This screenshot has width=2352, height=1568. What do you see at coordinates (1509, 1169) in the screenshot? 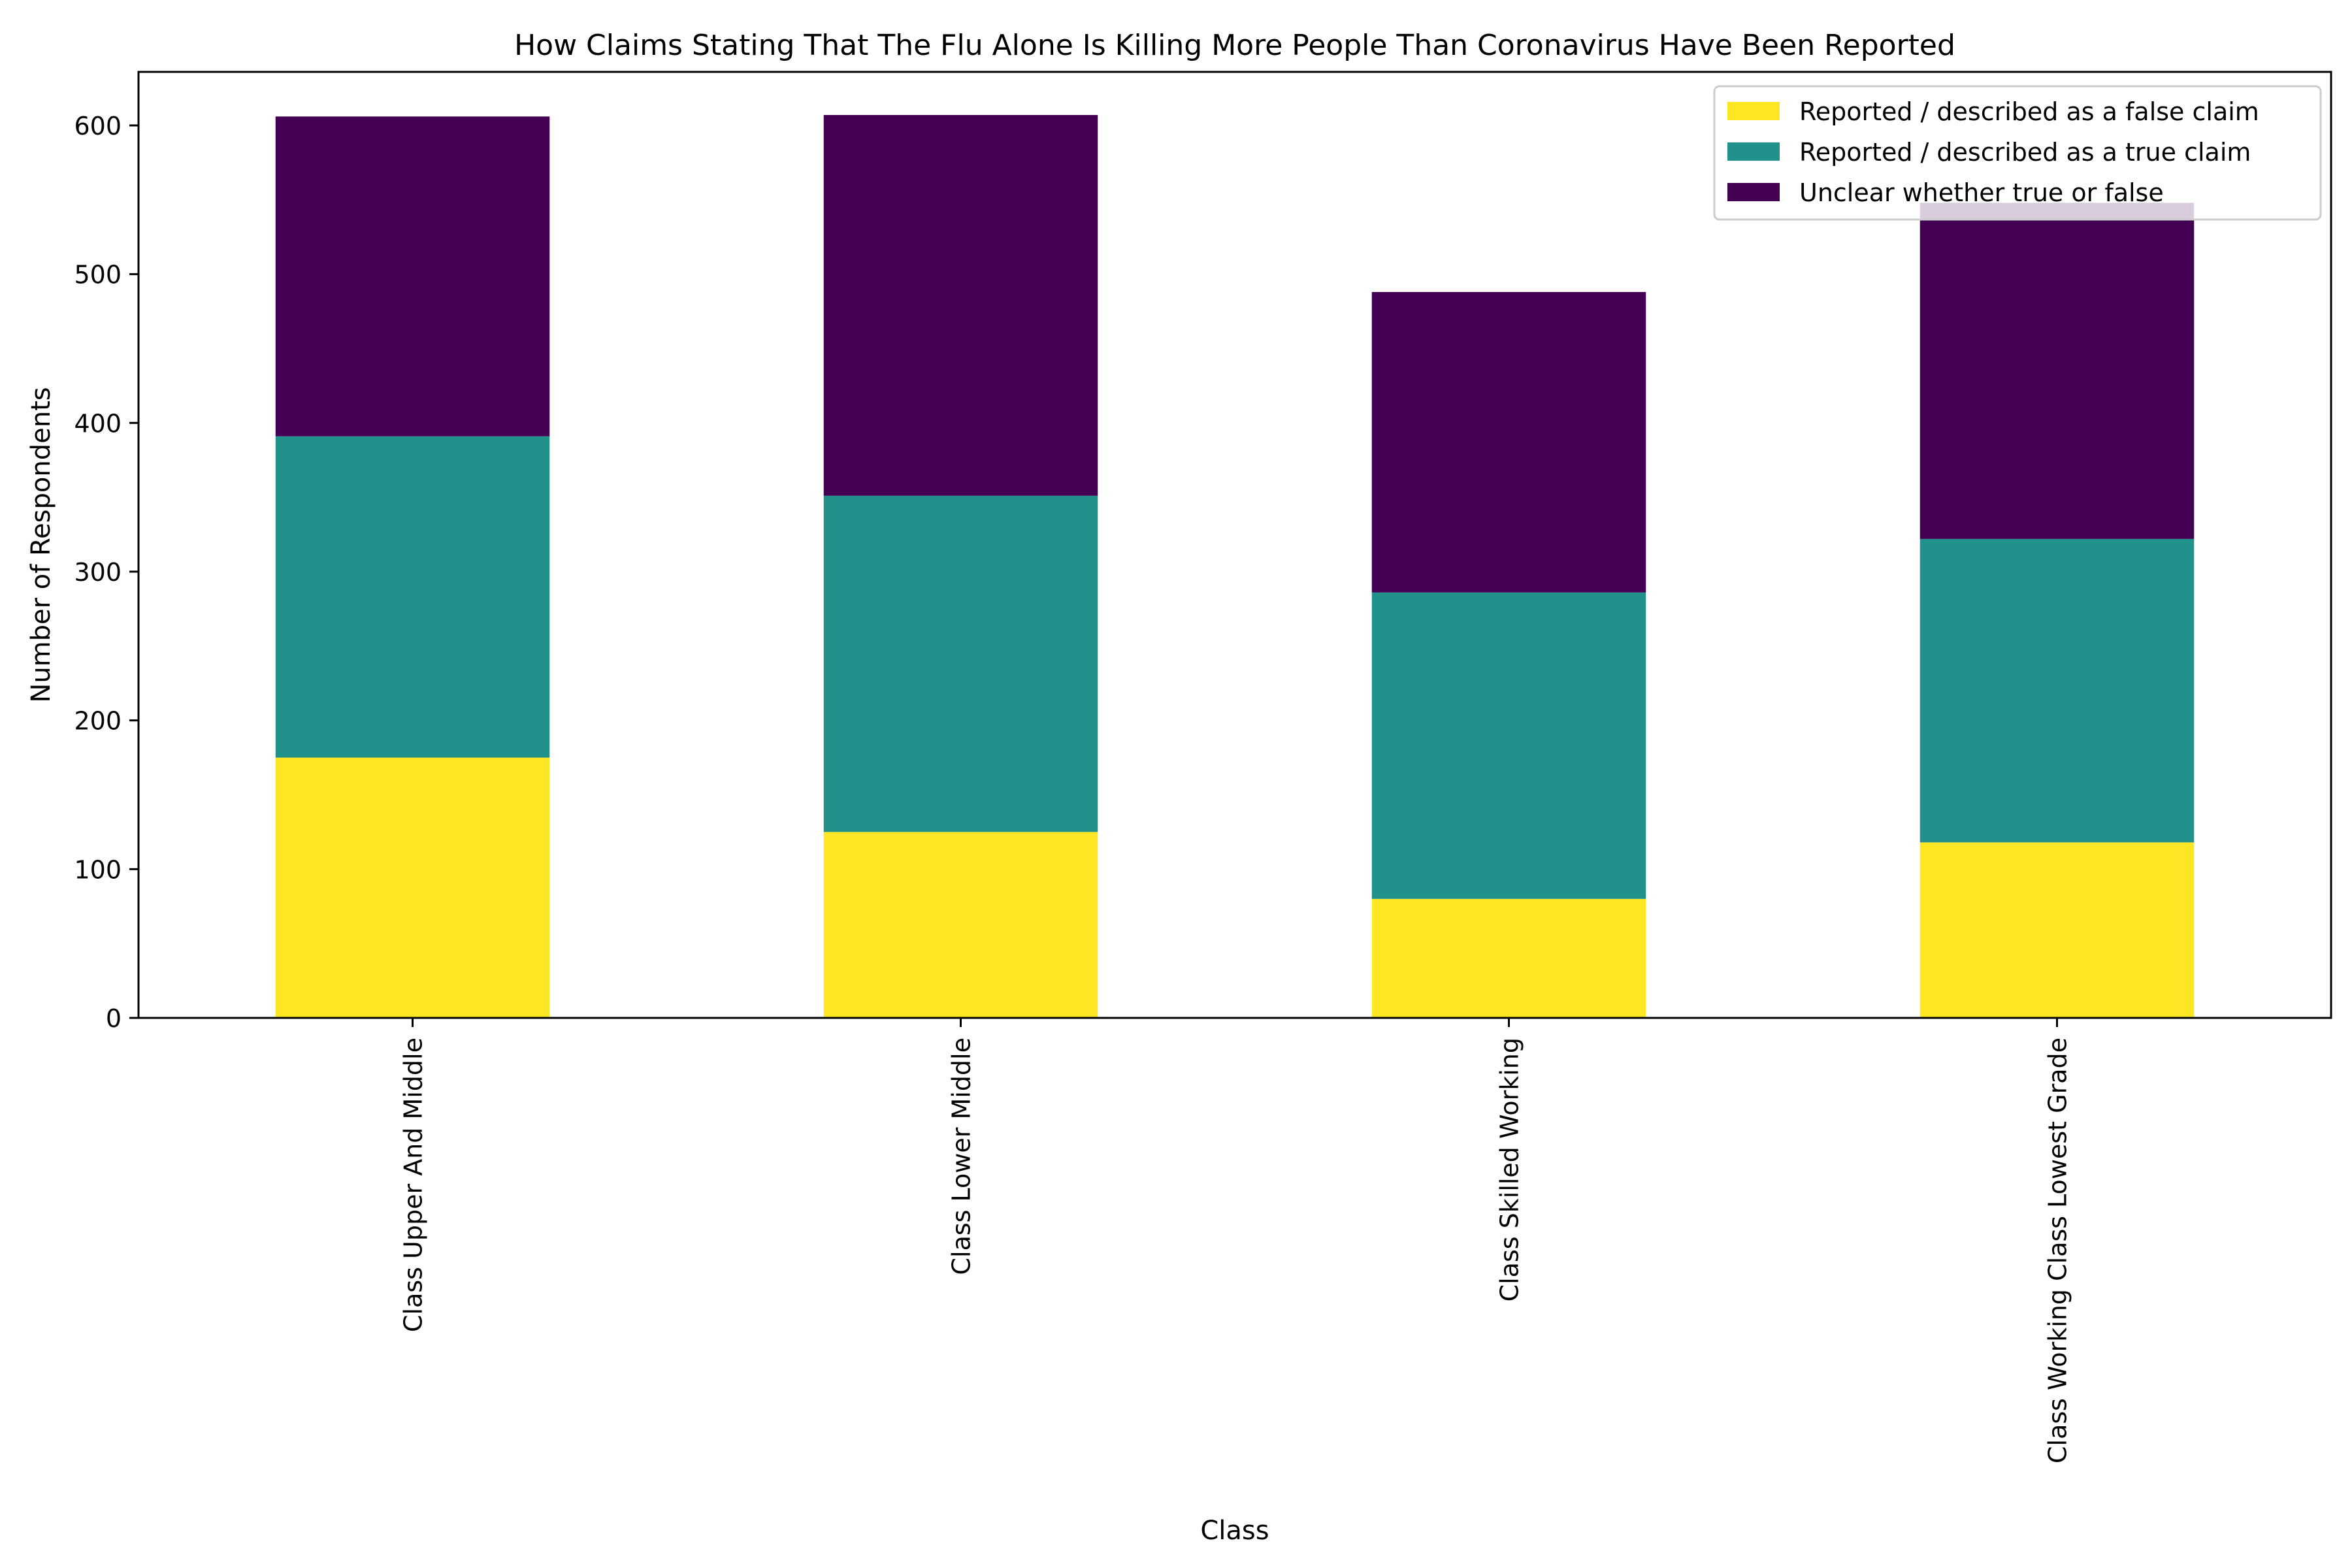
I see `x-tick-label: Class Skilled Working` at bounding box center [1509, 1169].